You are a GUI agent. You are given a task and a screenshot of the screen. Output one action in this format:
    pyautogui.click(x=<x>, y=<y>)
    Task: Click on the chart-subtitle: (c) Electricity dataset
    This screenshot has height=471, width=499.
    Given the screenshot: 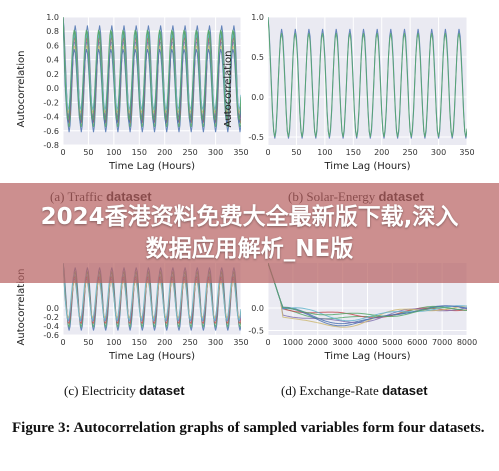 What is the action you would take?
    pyautogui.click(x=124, y=390)
    